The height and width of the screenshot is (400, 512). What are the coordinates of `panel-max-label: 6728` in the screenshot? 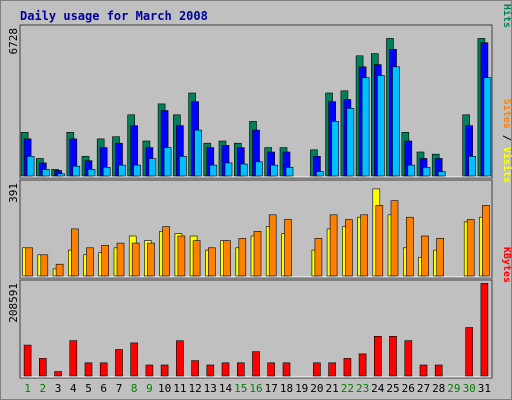 It's located at (13, 41).